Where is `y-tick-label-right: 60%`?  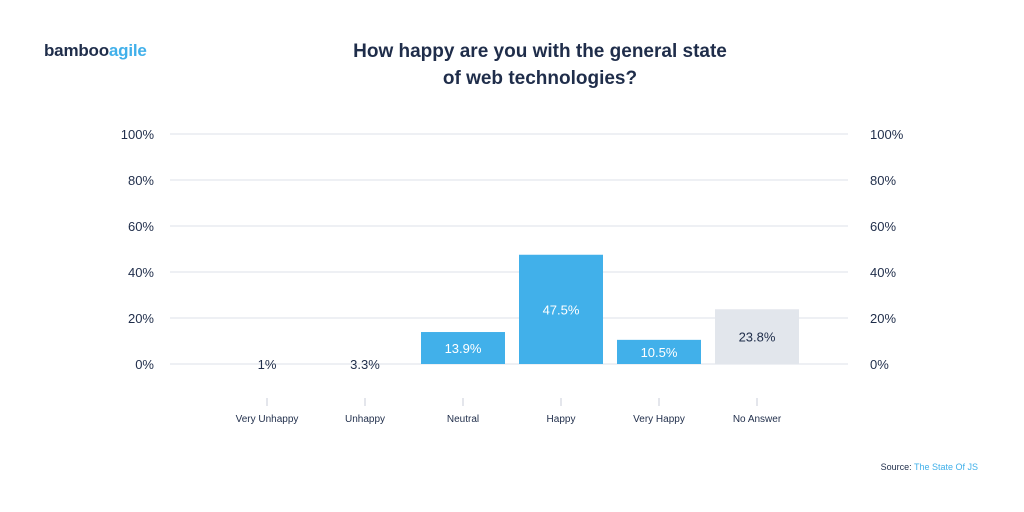
y-tick-label-right: 60% is located at coordinates (883, 226).